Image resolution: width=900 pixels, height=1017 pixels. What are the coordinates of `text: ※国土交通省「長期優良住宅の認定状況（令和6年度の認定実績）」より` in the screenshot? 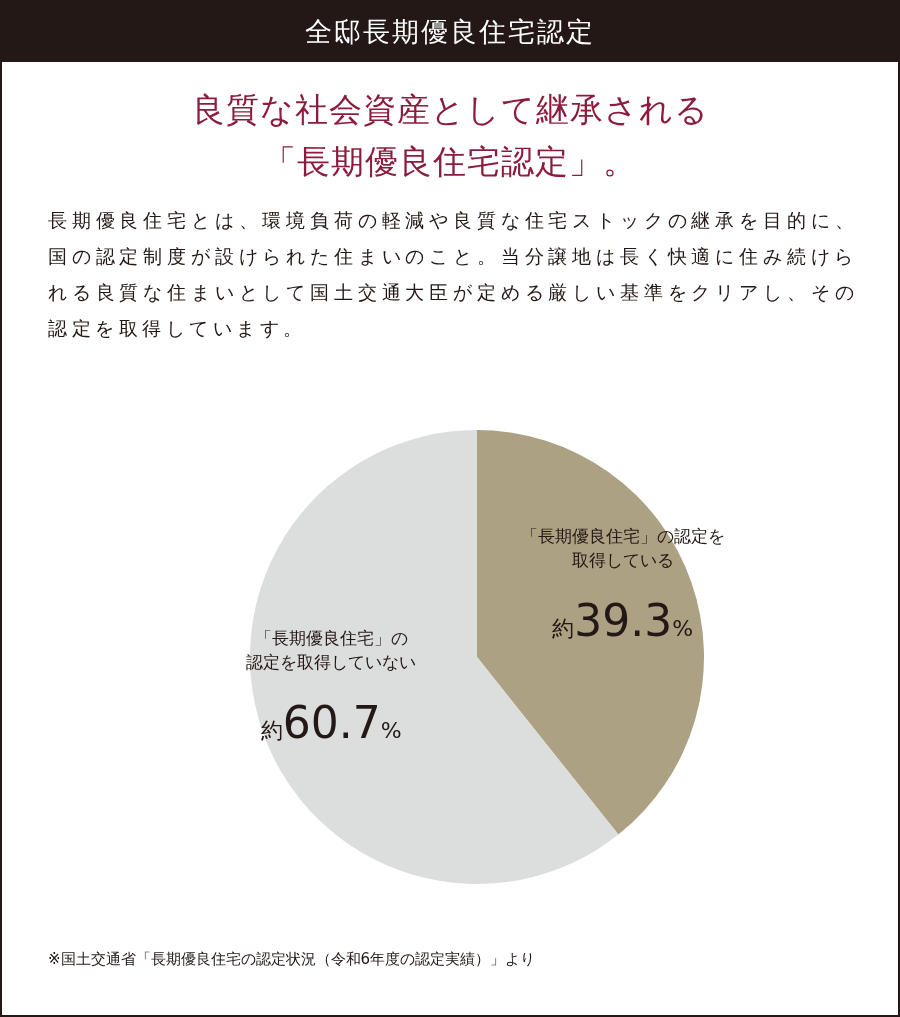 It's located at (292, 959).